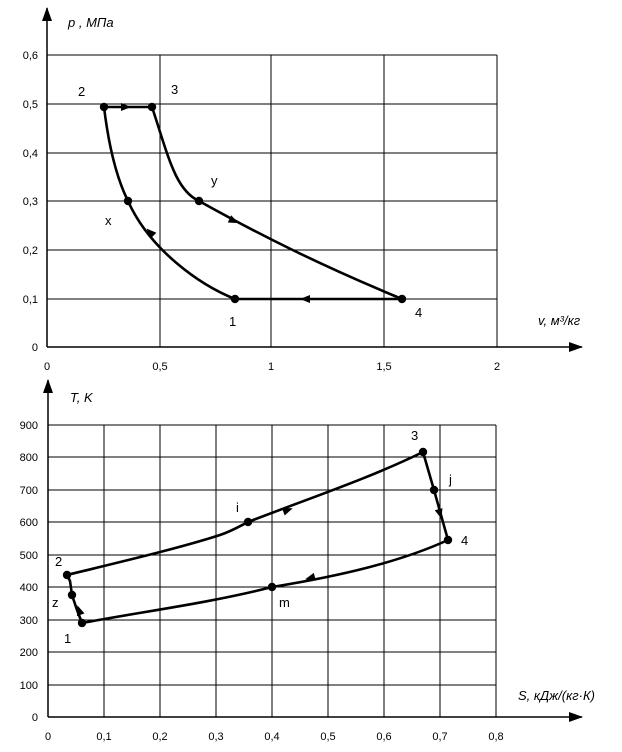 This screenshot has width=622, height=752. I want to click on pv-point-x, so click(128, 201).